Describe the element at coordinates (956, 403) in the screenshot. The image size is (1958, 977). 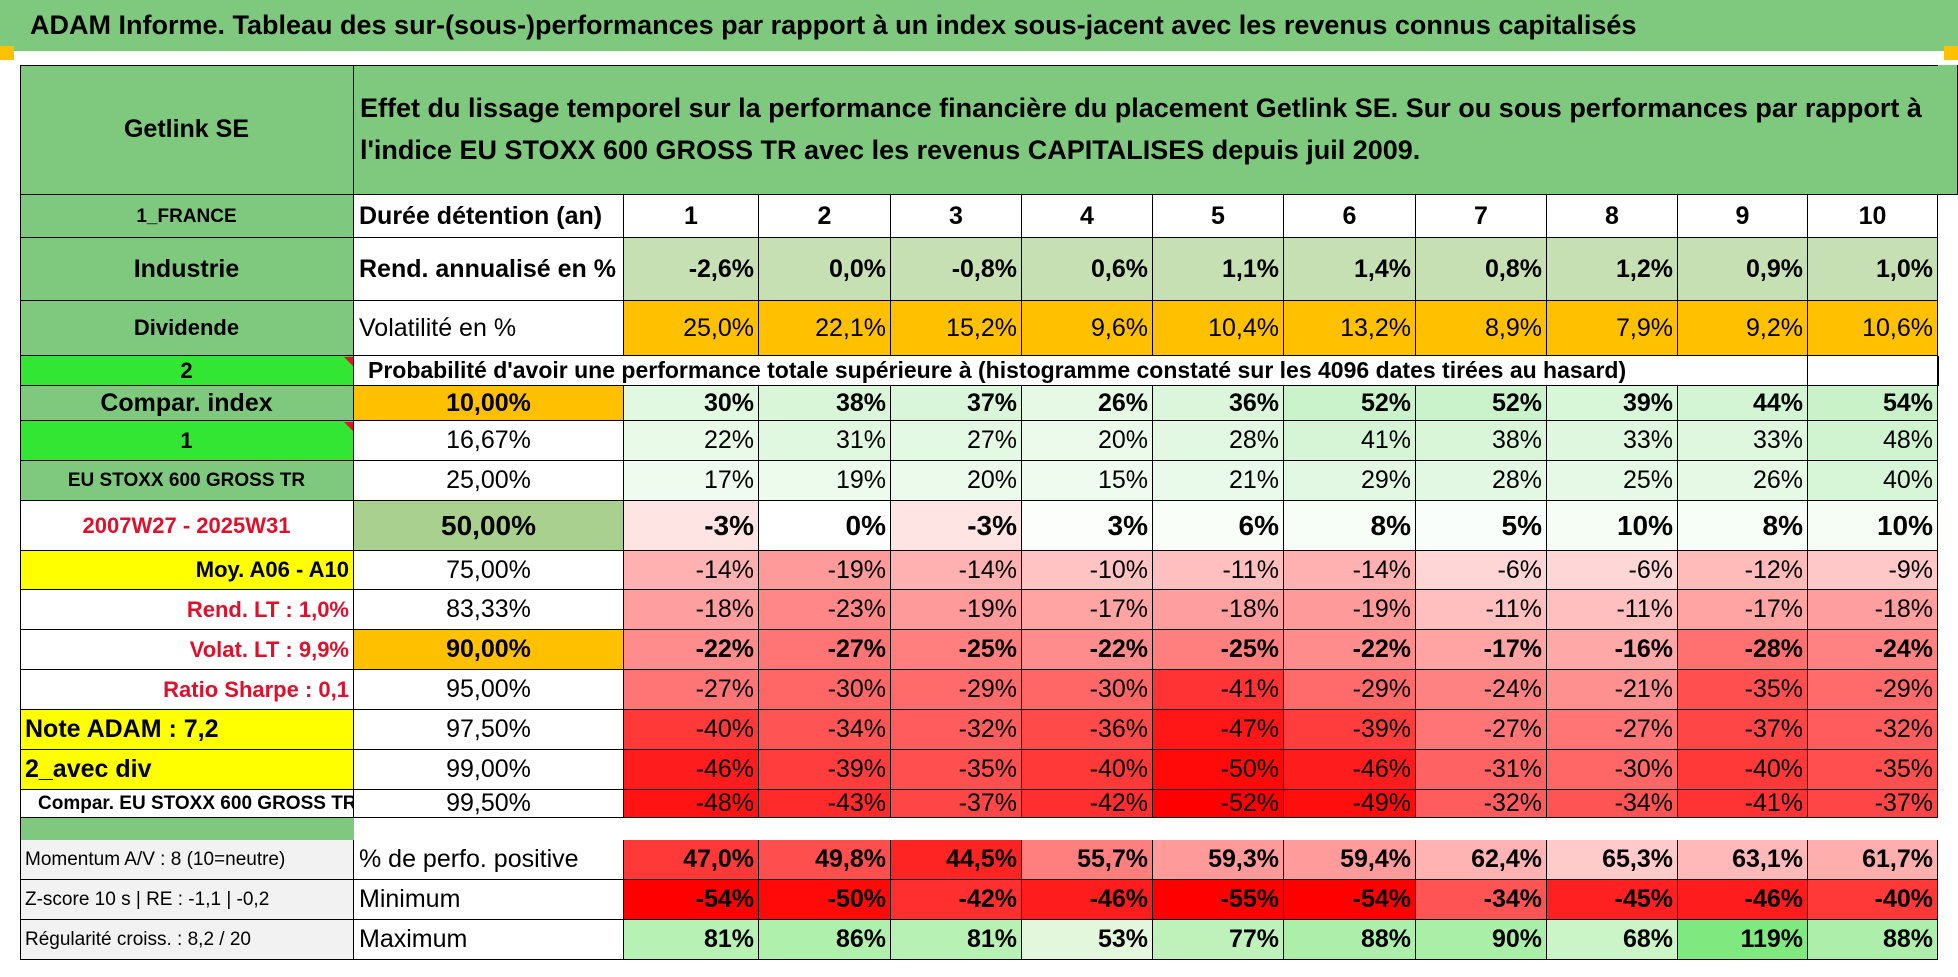
I see `percentile-value: 37%` at that location.